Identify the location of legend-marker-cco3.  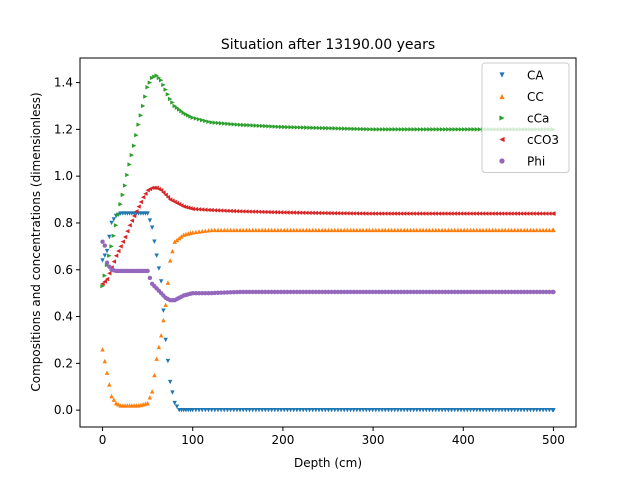
(502, 139).